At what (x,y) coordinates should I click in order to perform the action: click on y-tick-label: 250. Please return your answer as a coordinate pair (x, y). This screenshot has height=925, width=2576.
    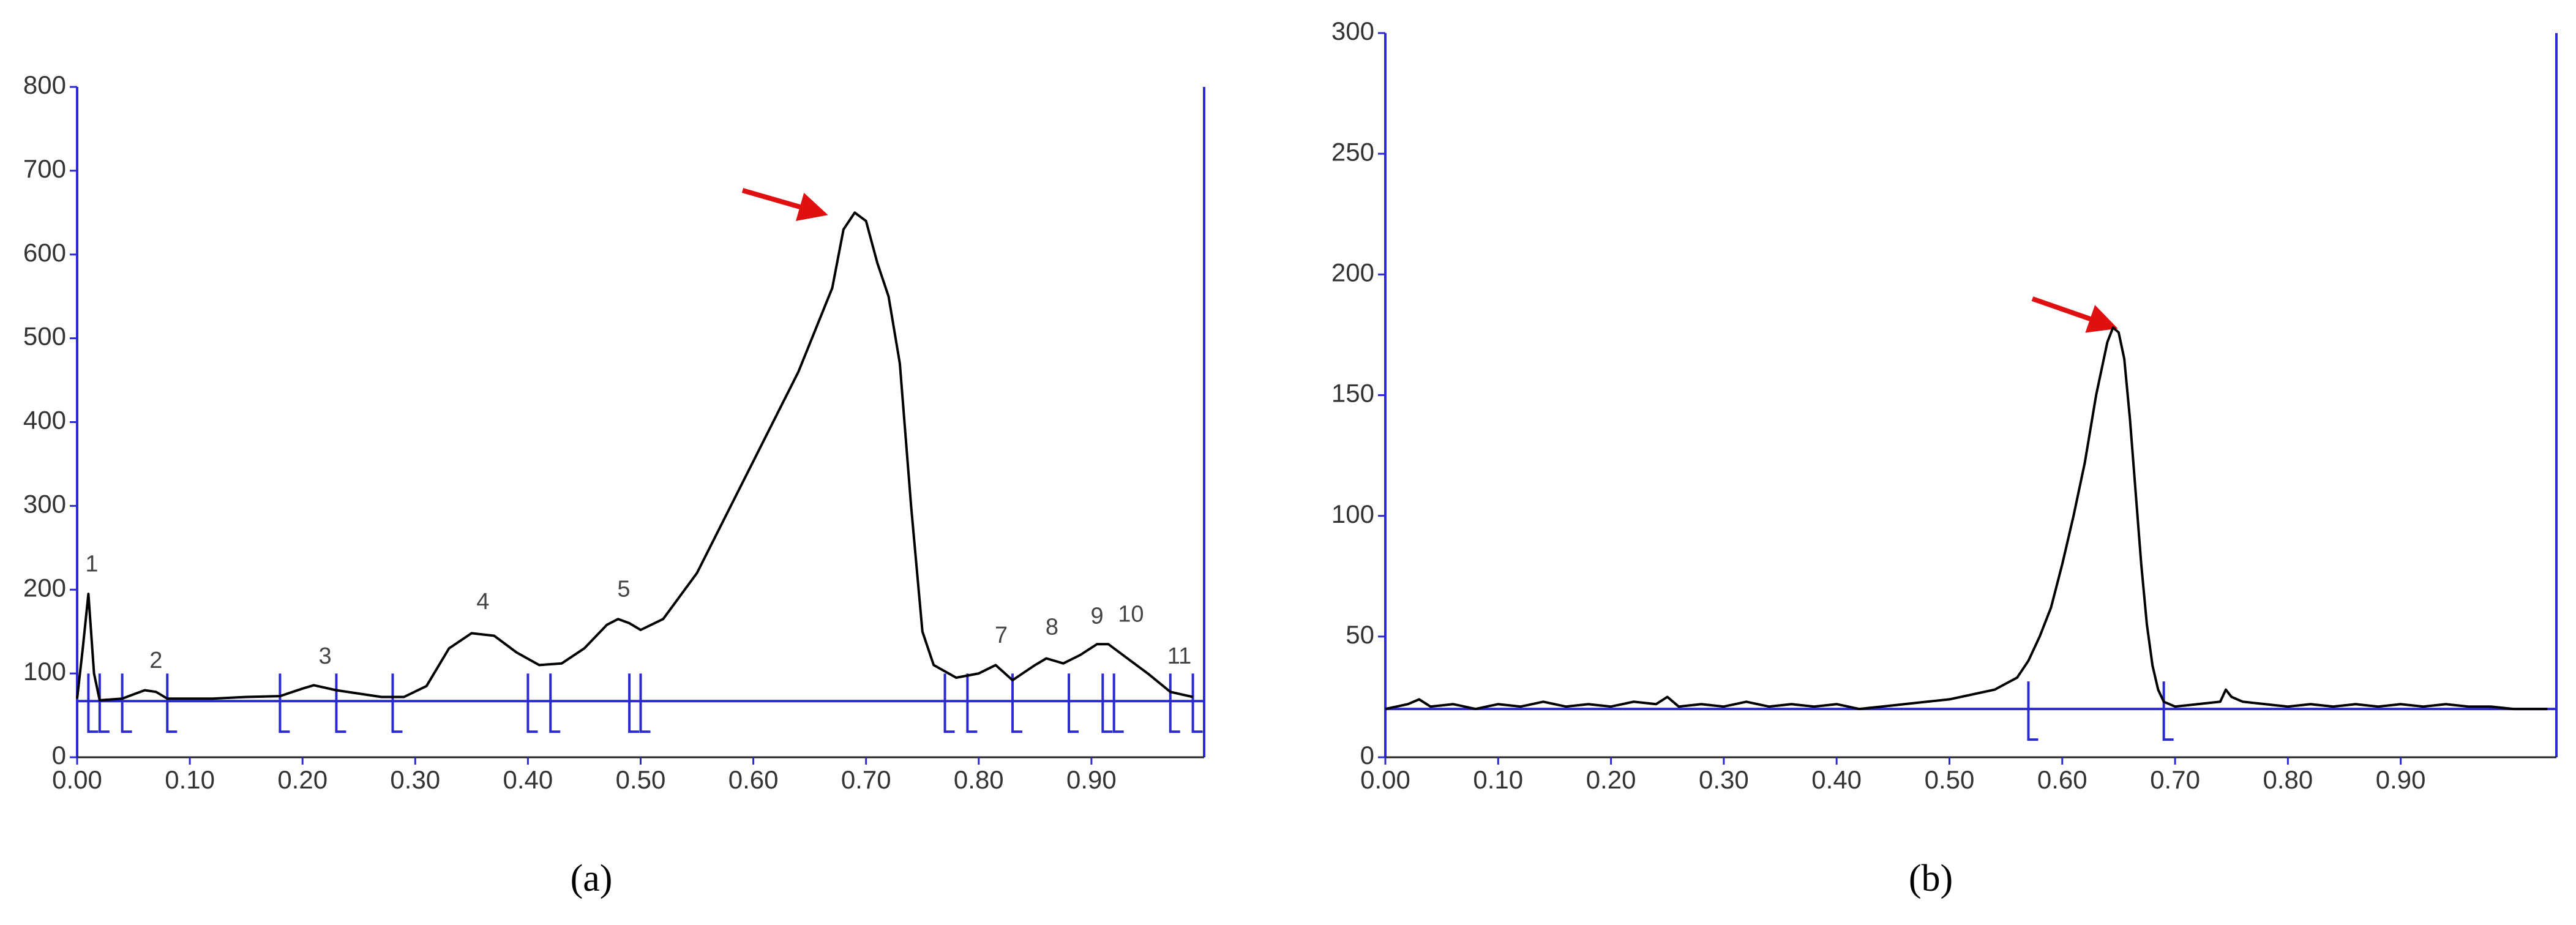
    Looking at the image, I should click on (1352, 151).